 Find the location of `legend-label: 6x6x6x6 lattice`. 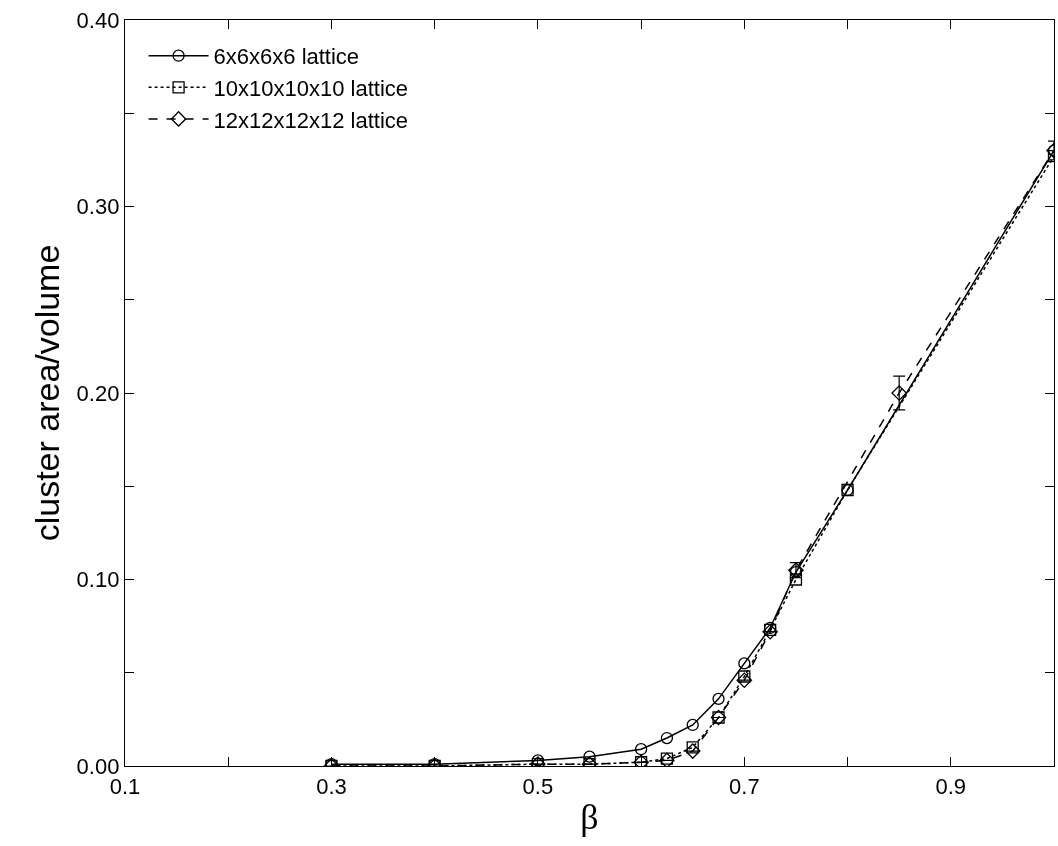

legend-label: 6x6x6x6 lattice is located at coordinates (286, 57).